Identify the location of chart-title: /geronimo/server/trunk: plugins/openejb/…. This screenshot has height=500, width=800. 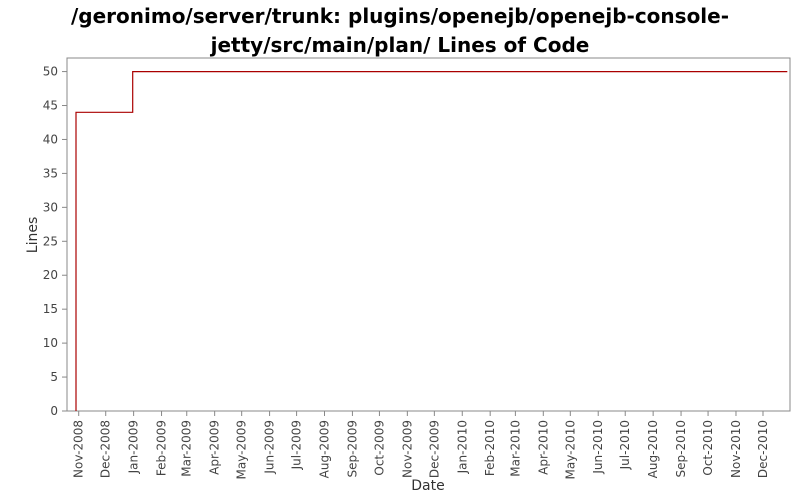
(400, 31).